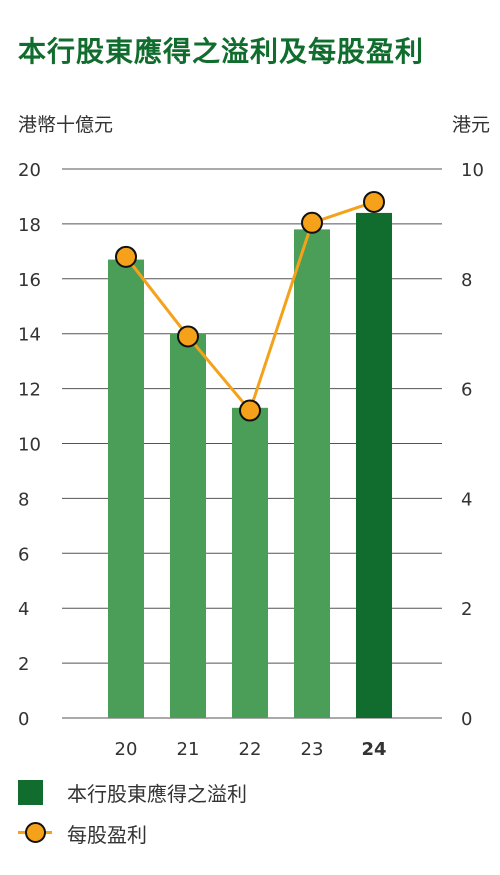 The image size is (500, 875). I want to click on left-tick-label: 6, so click(23, 554).